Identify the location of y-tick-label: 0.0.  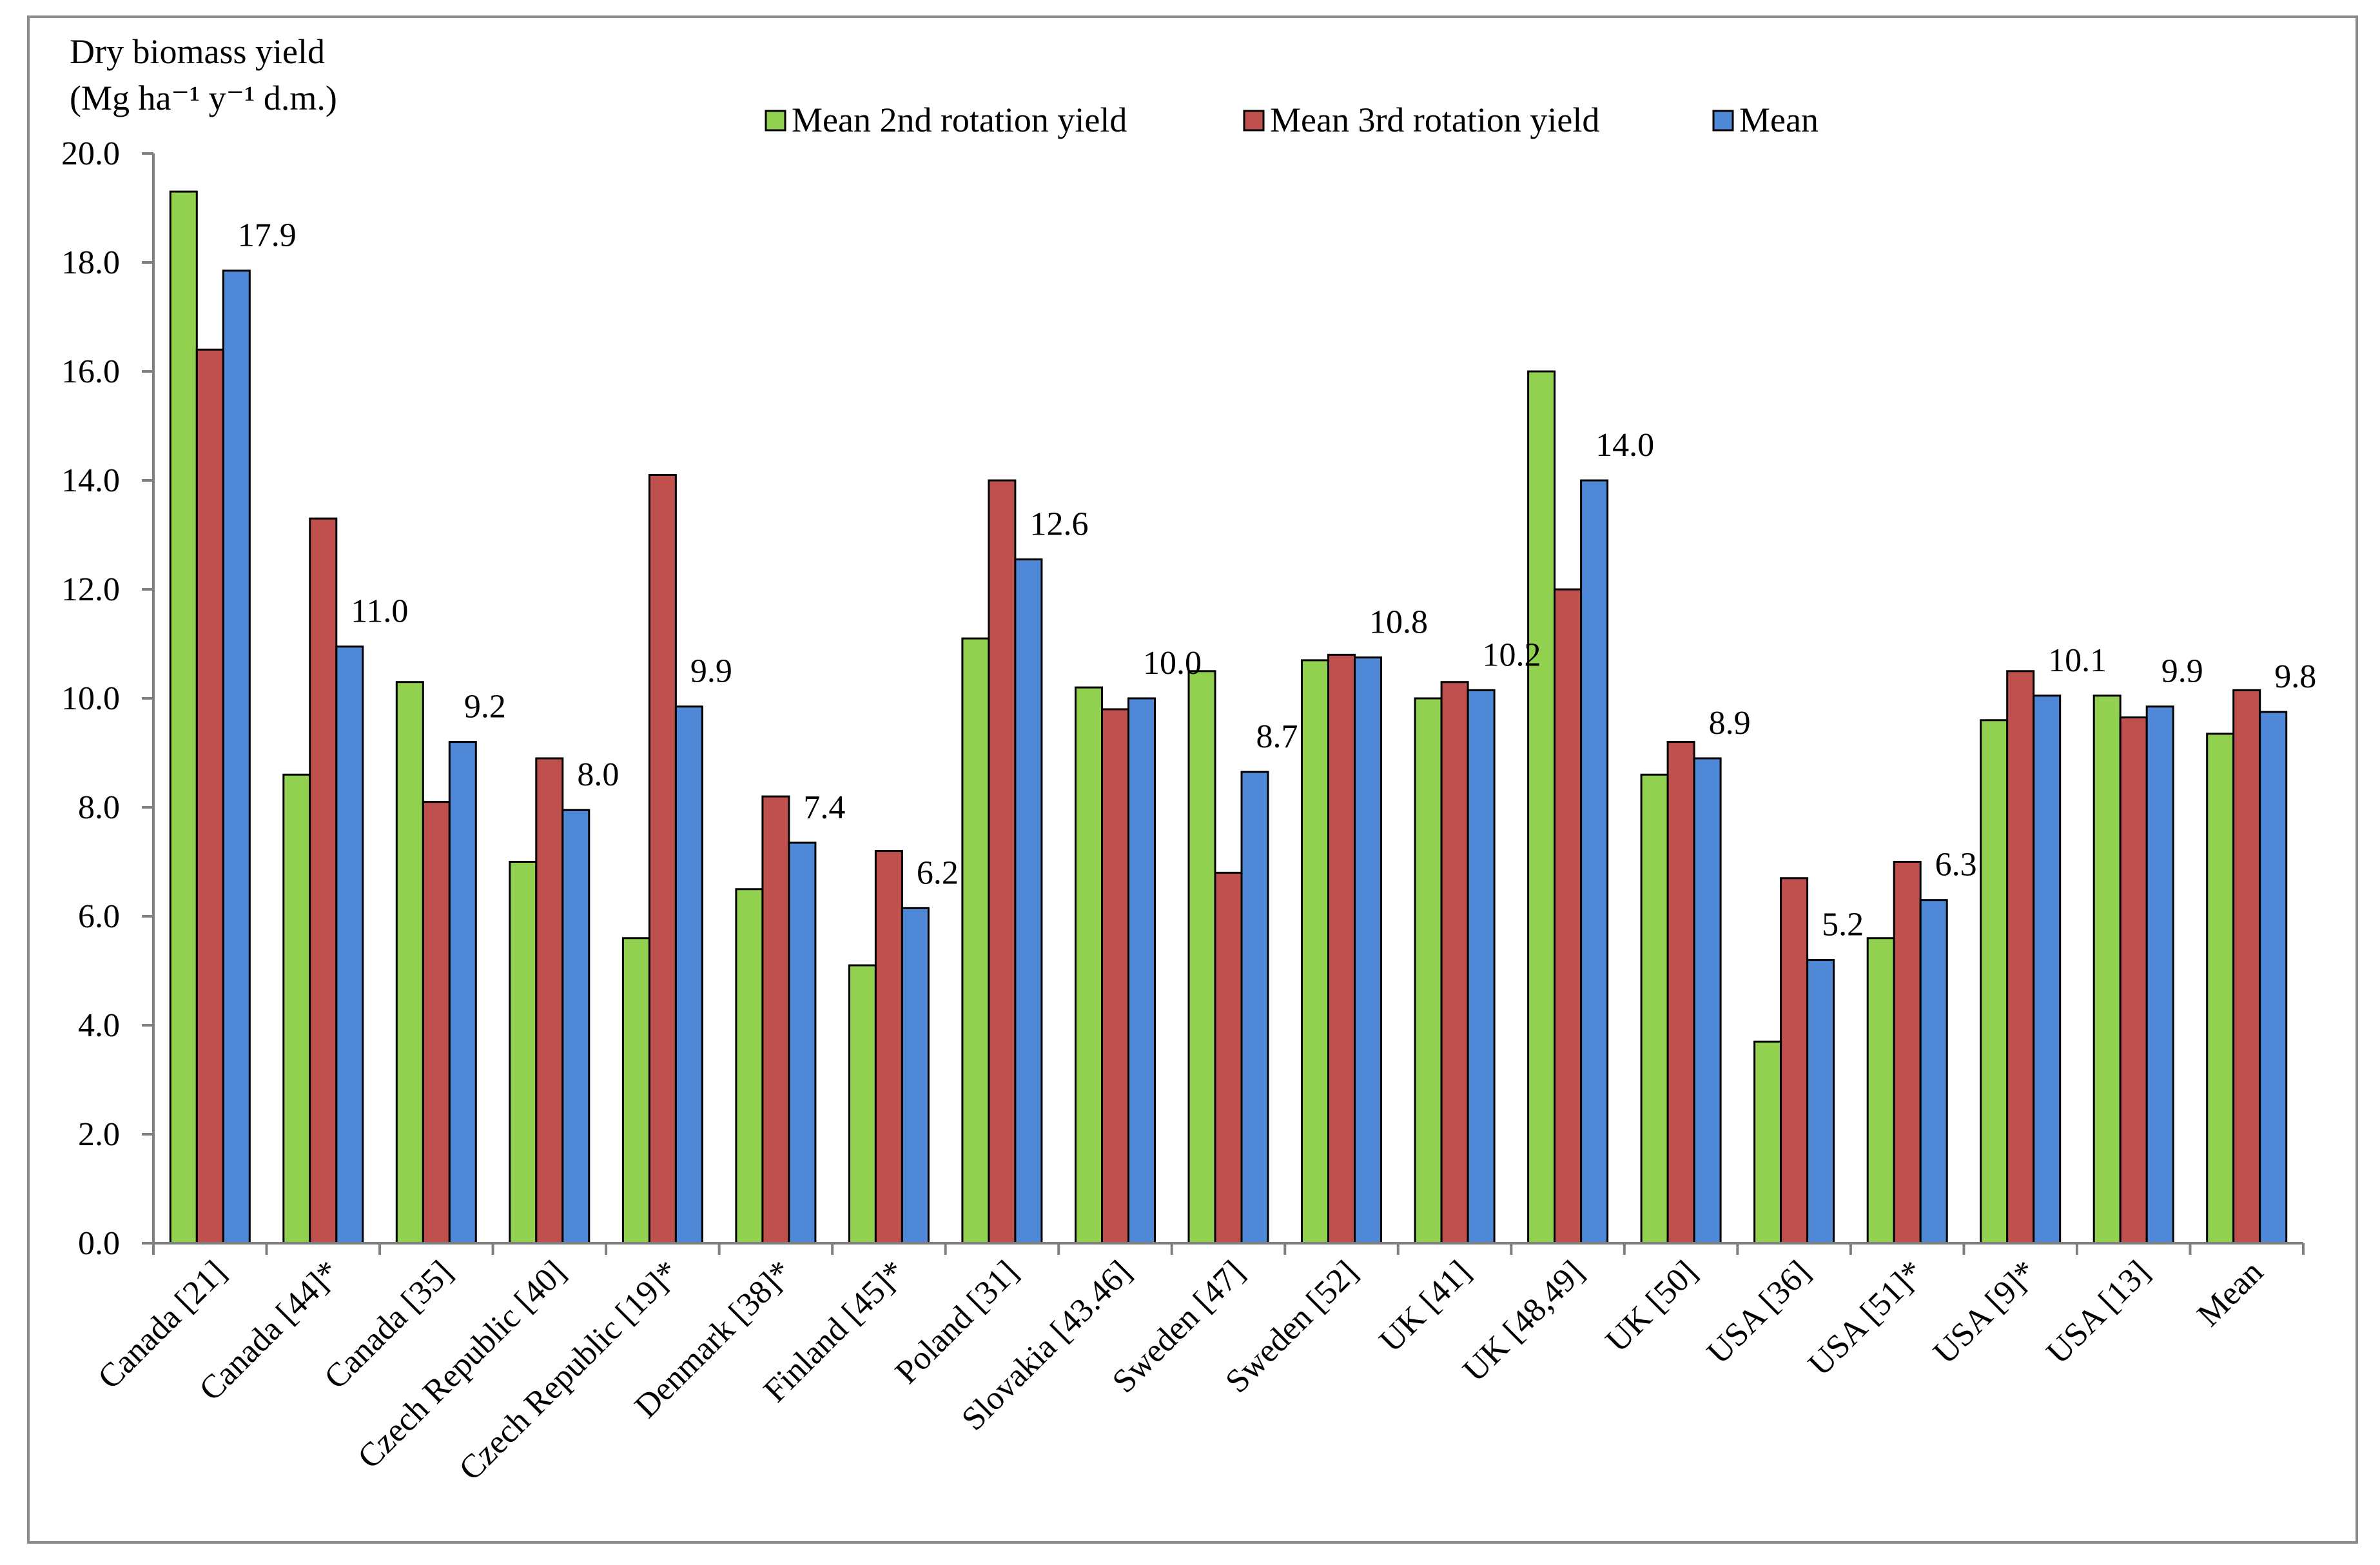
(99, 1243).